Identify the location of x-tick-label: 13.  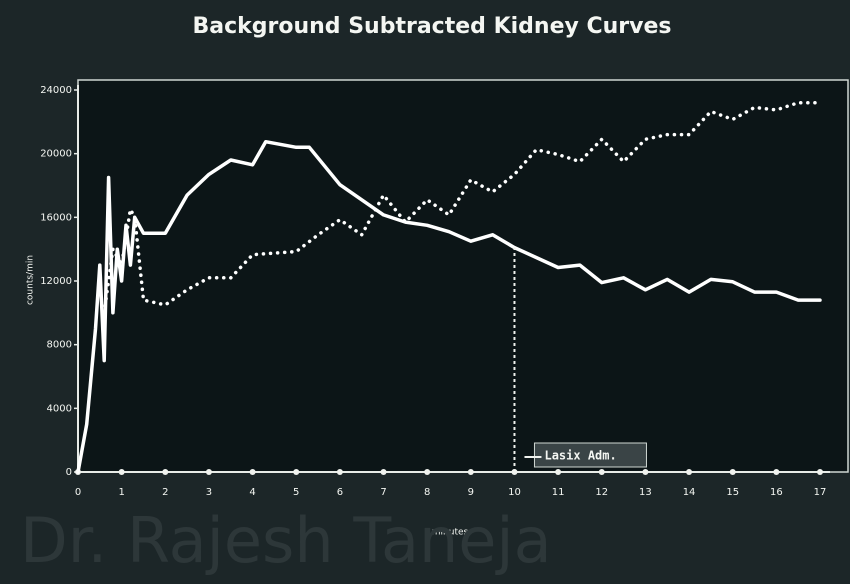
(645, 492).